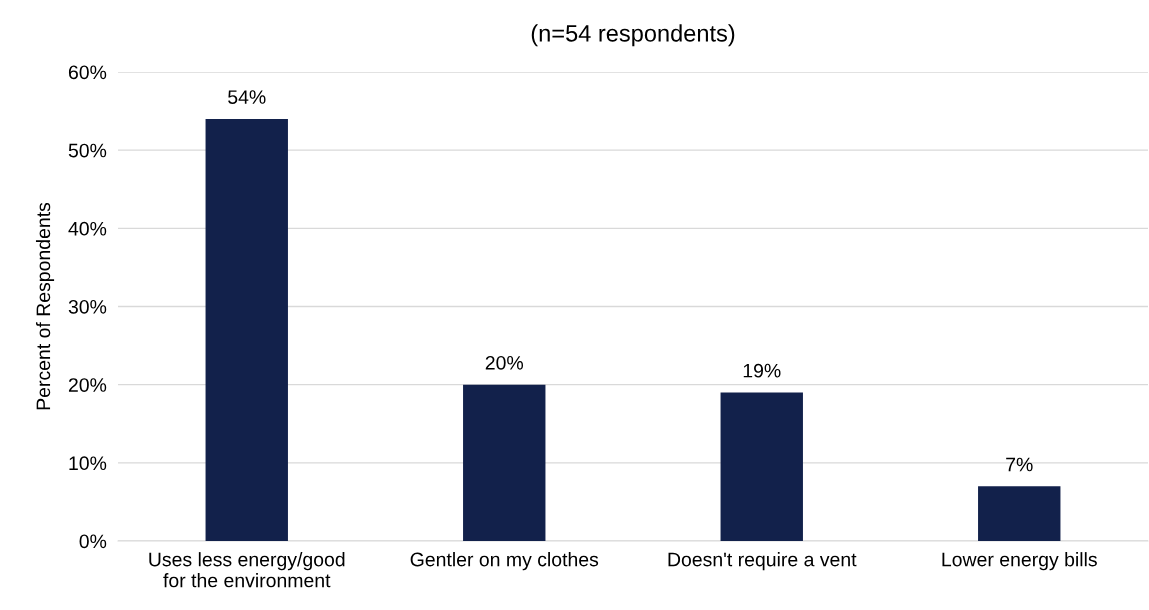 The image size is (1149, 610). I want to click on y-tick-label: 40%, so click(87, 228).